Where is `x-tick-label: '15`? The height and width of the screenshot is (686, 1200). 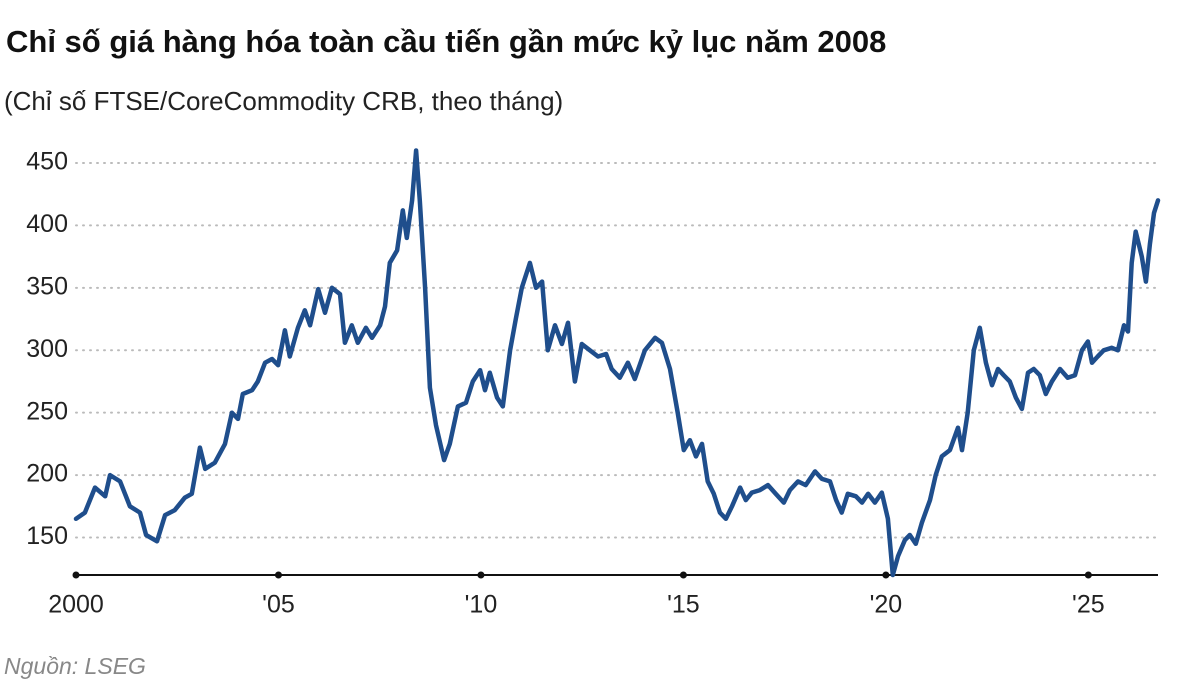 x-tick-label: '15 is located at coordinates (683, 605).